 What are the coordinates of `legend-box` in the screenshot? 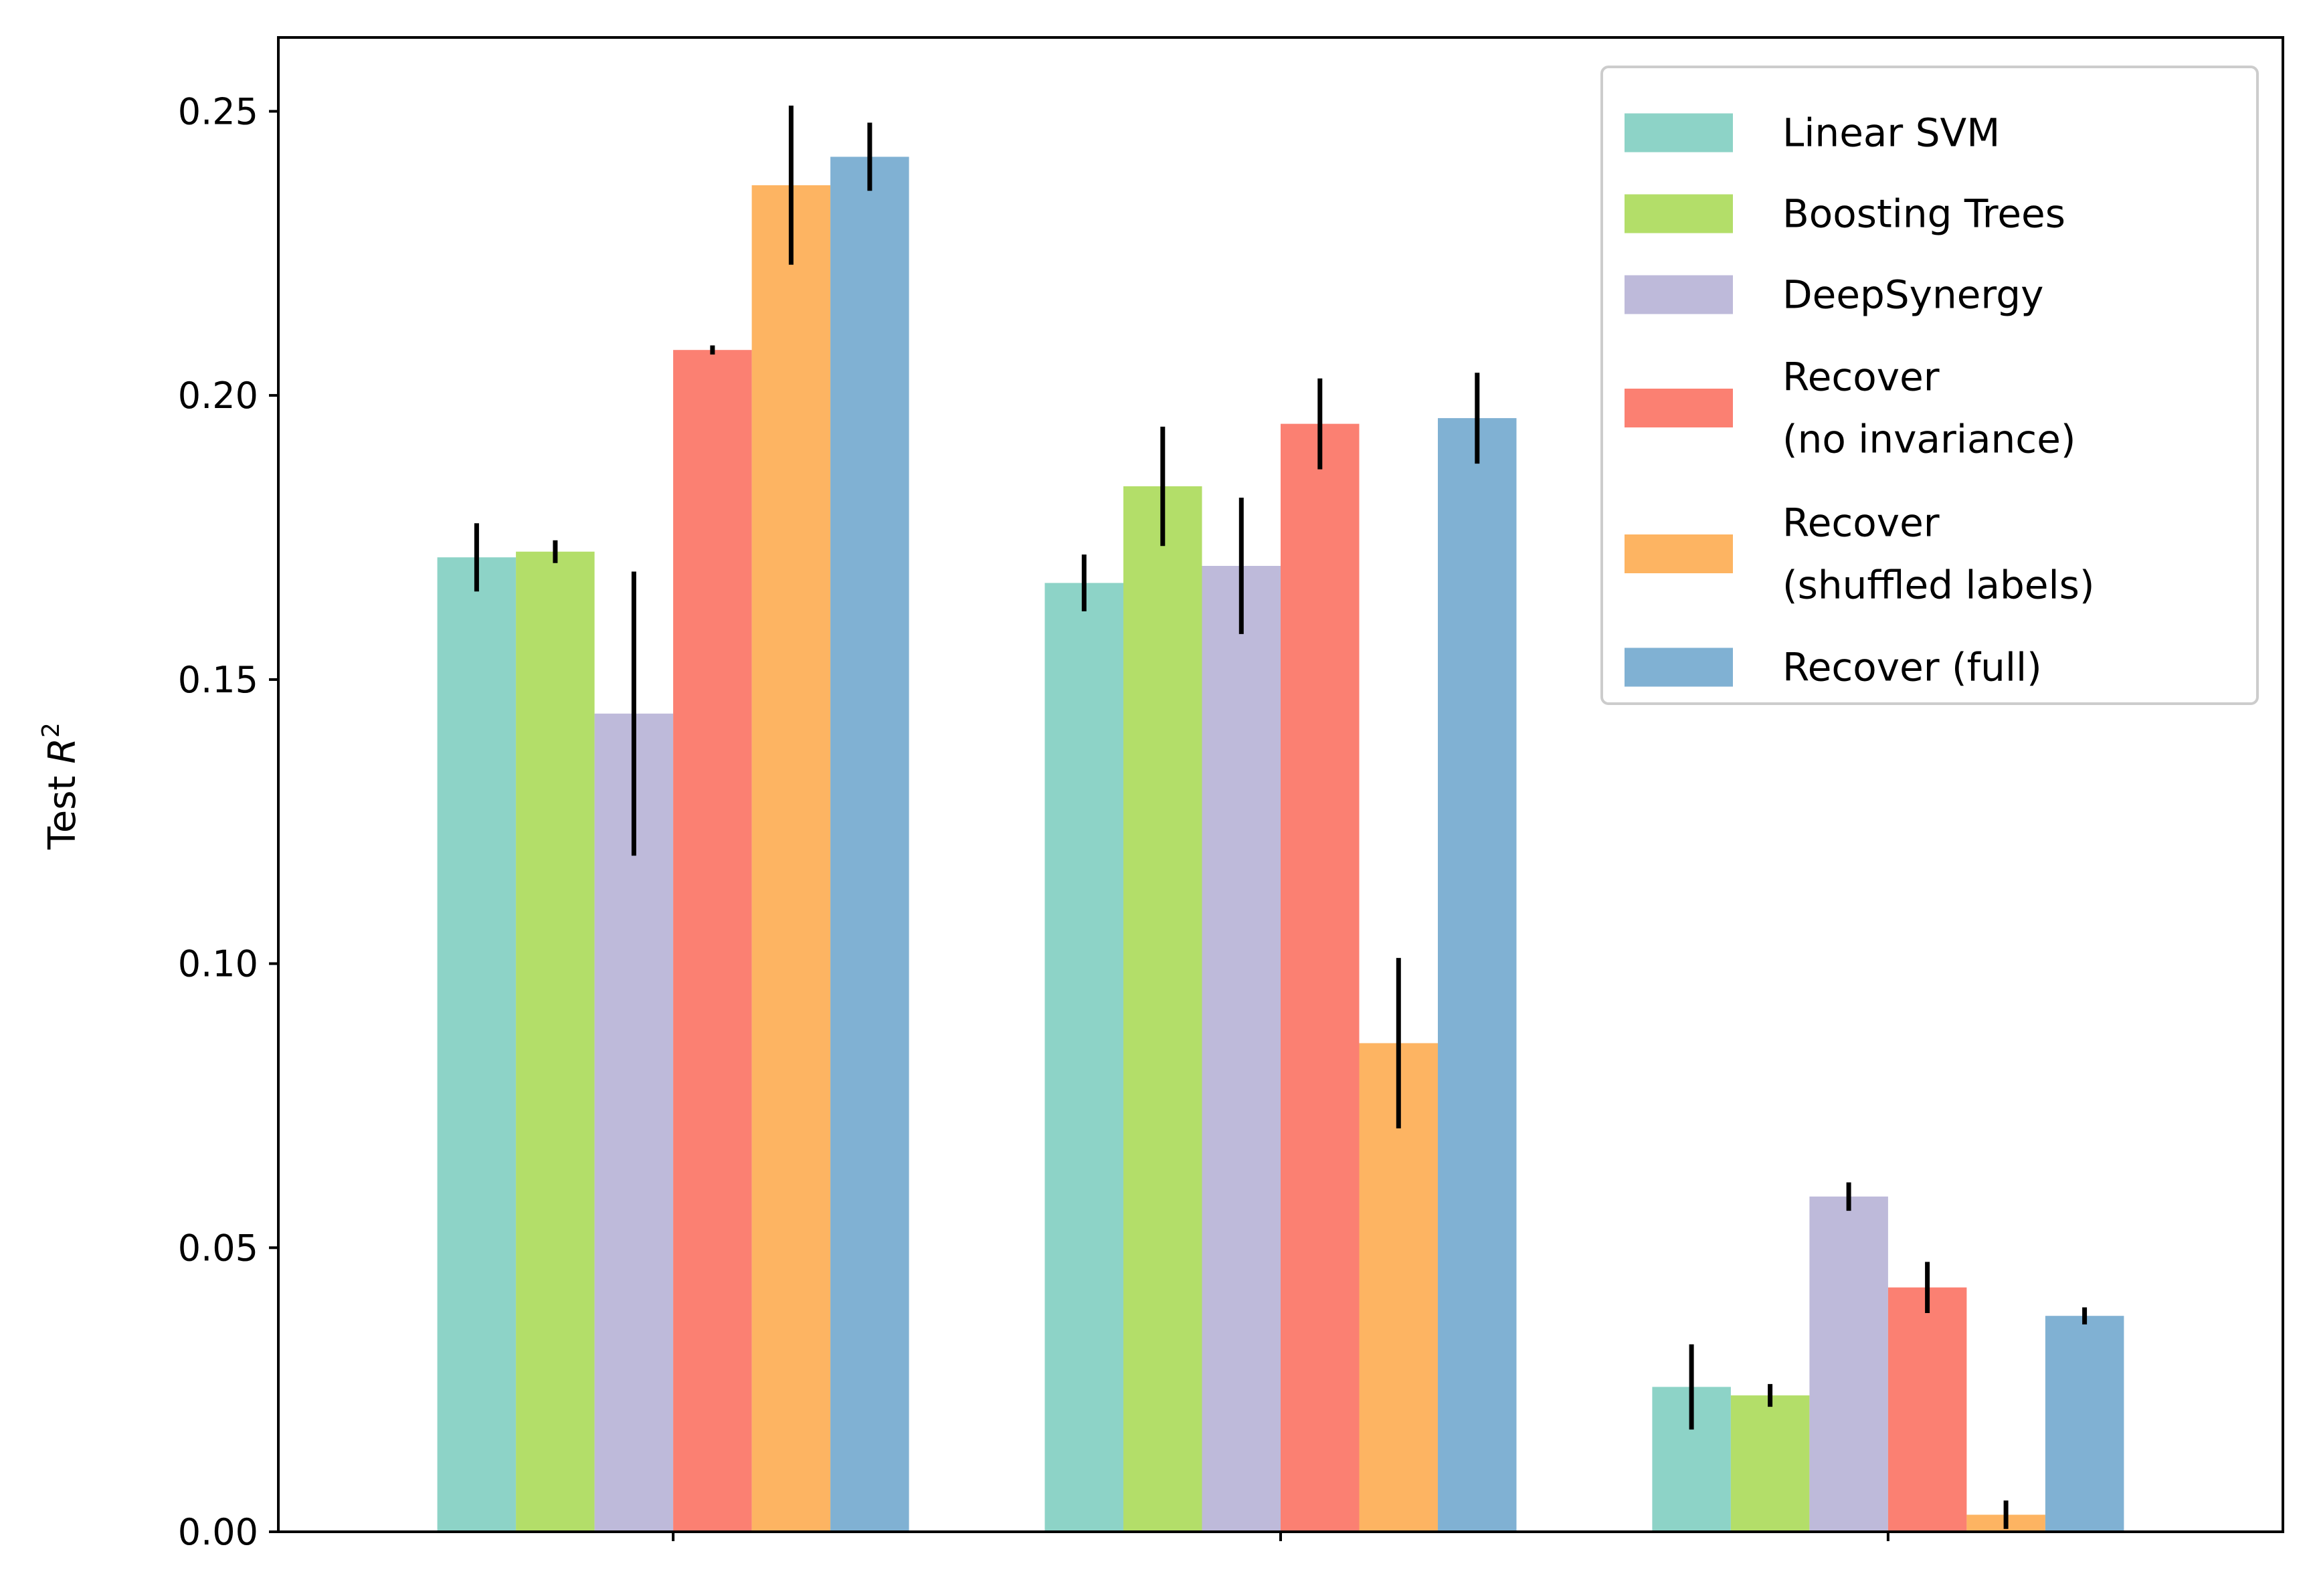 It's located at (1929, 385).